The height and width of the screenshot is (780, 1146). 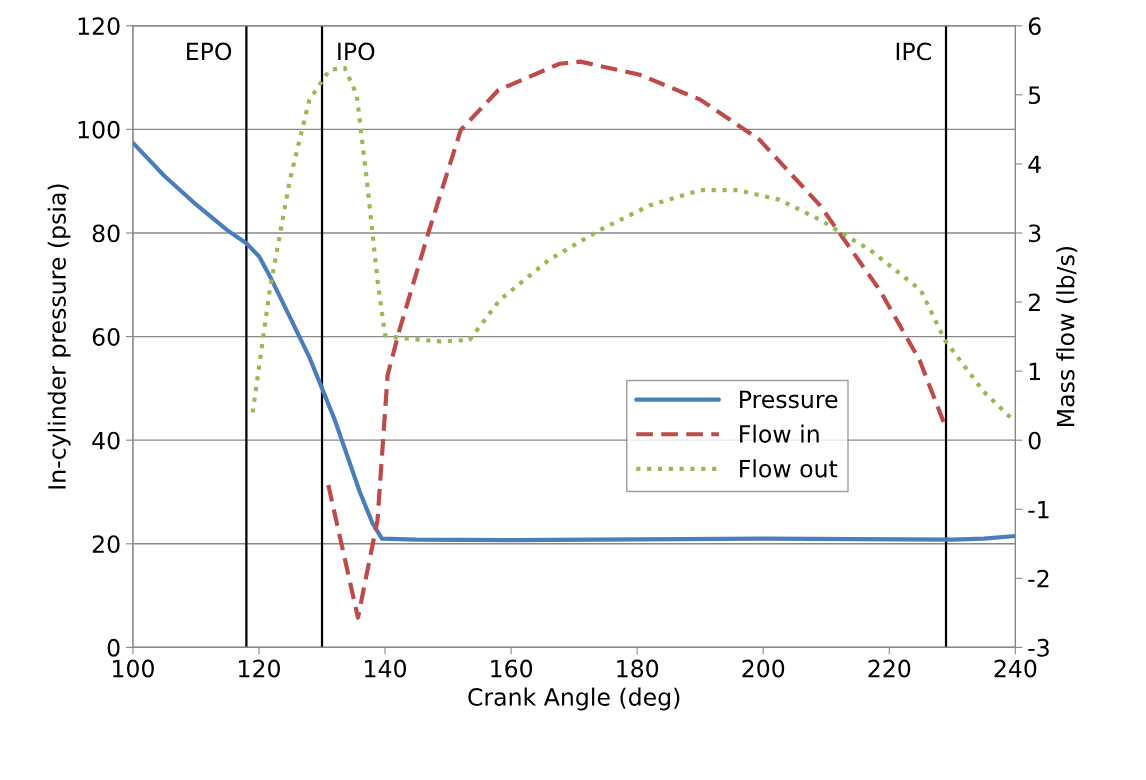 What do you see at coordinates (356, 51) in the screenshot?
I see `ref-line-label: IPO` at bounding box center [356, 51].